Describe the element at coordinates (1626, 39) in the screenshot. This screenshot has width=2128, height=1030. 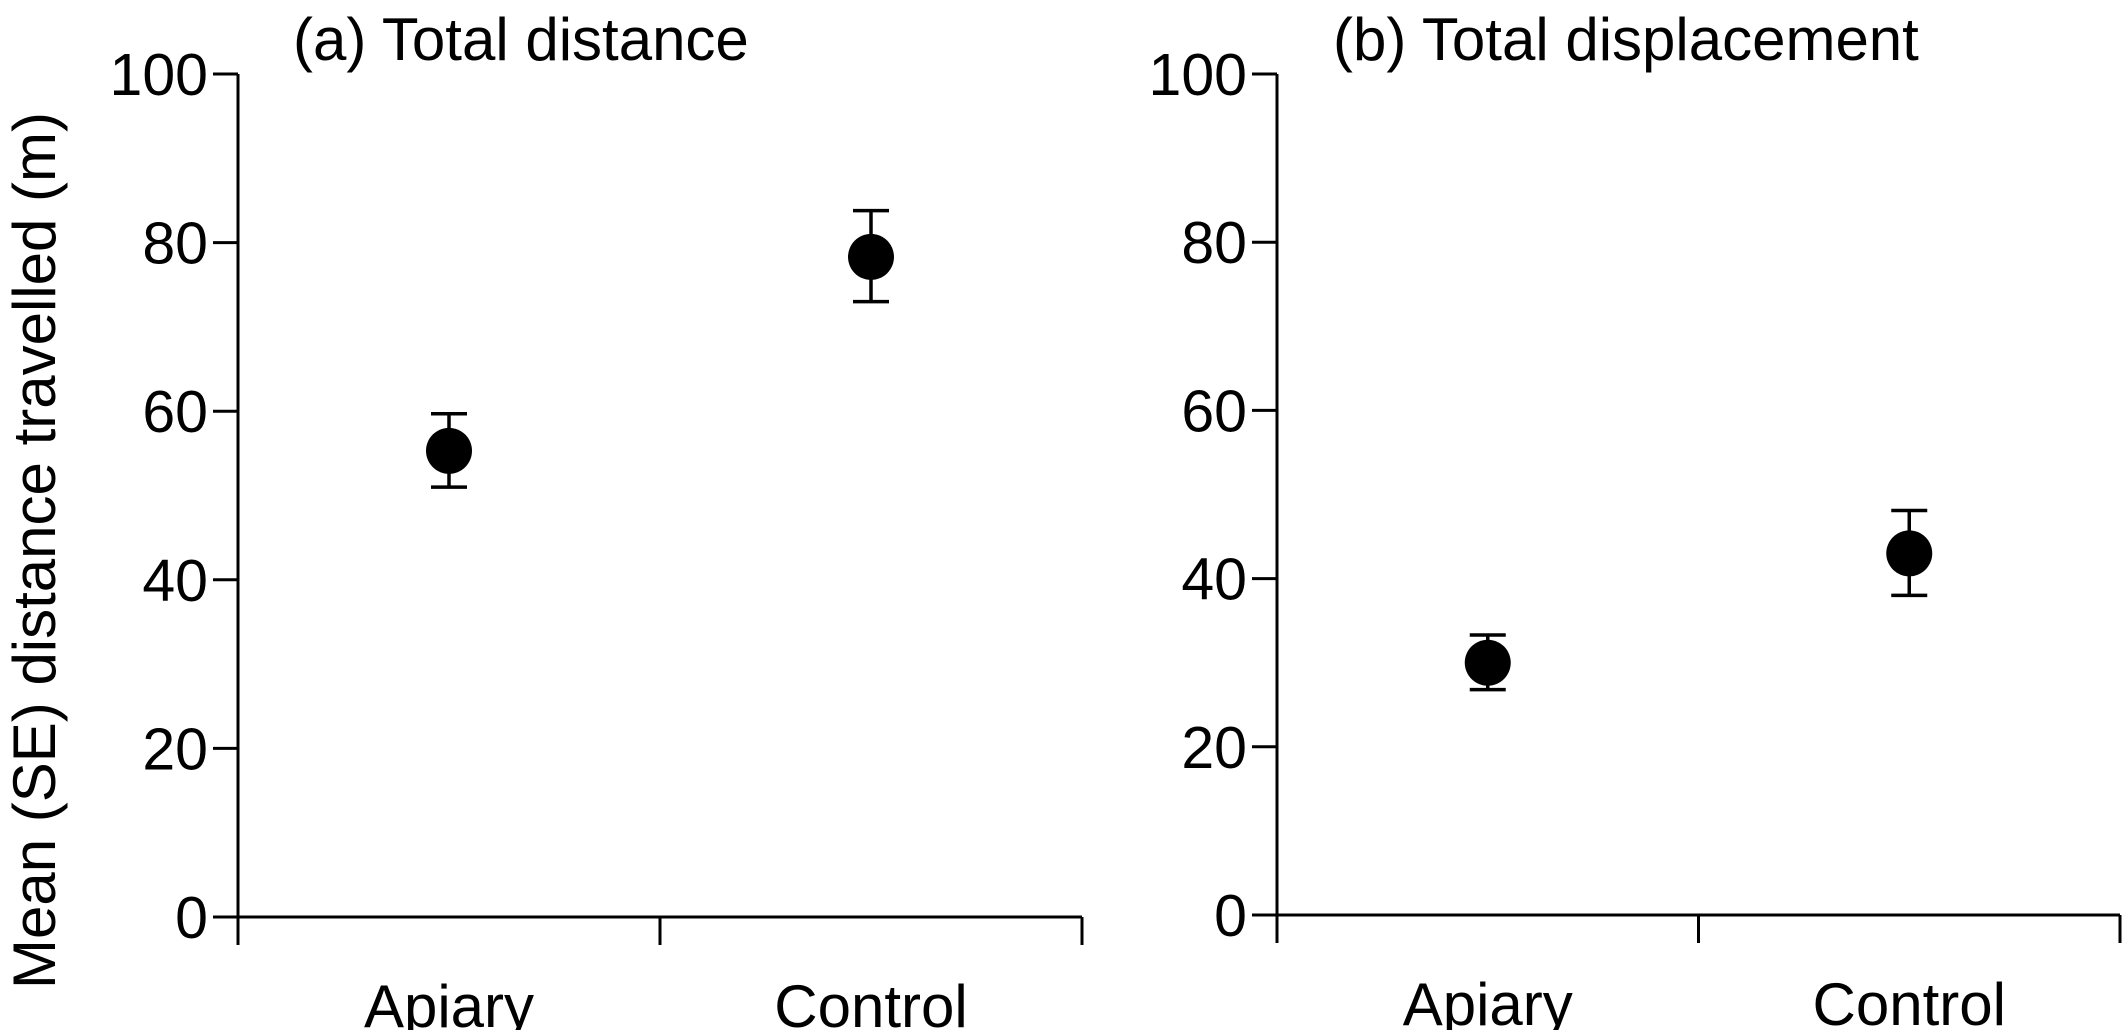
I see `panel-b-title: (b) Total displacement` at that location.